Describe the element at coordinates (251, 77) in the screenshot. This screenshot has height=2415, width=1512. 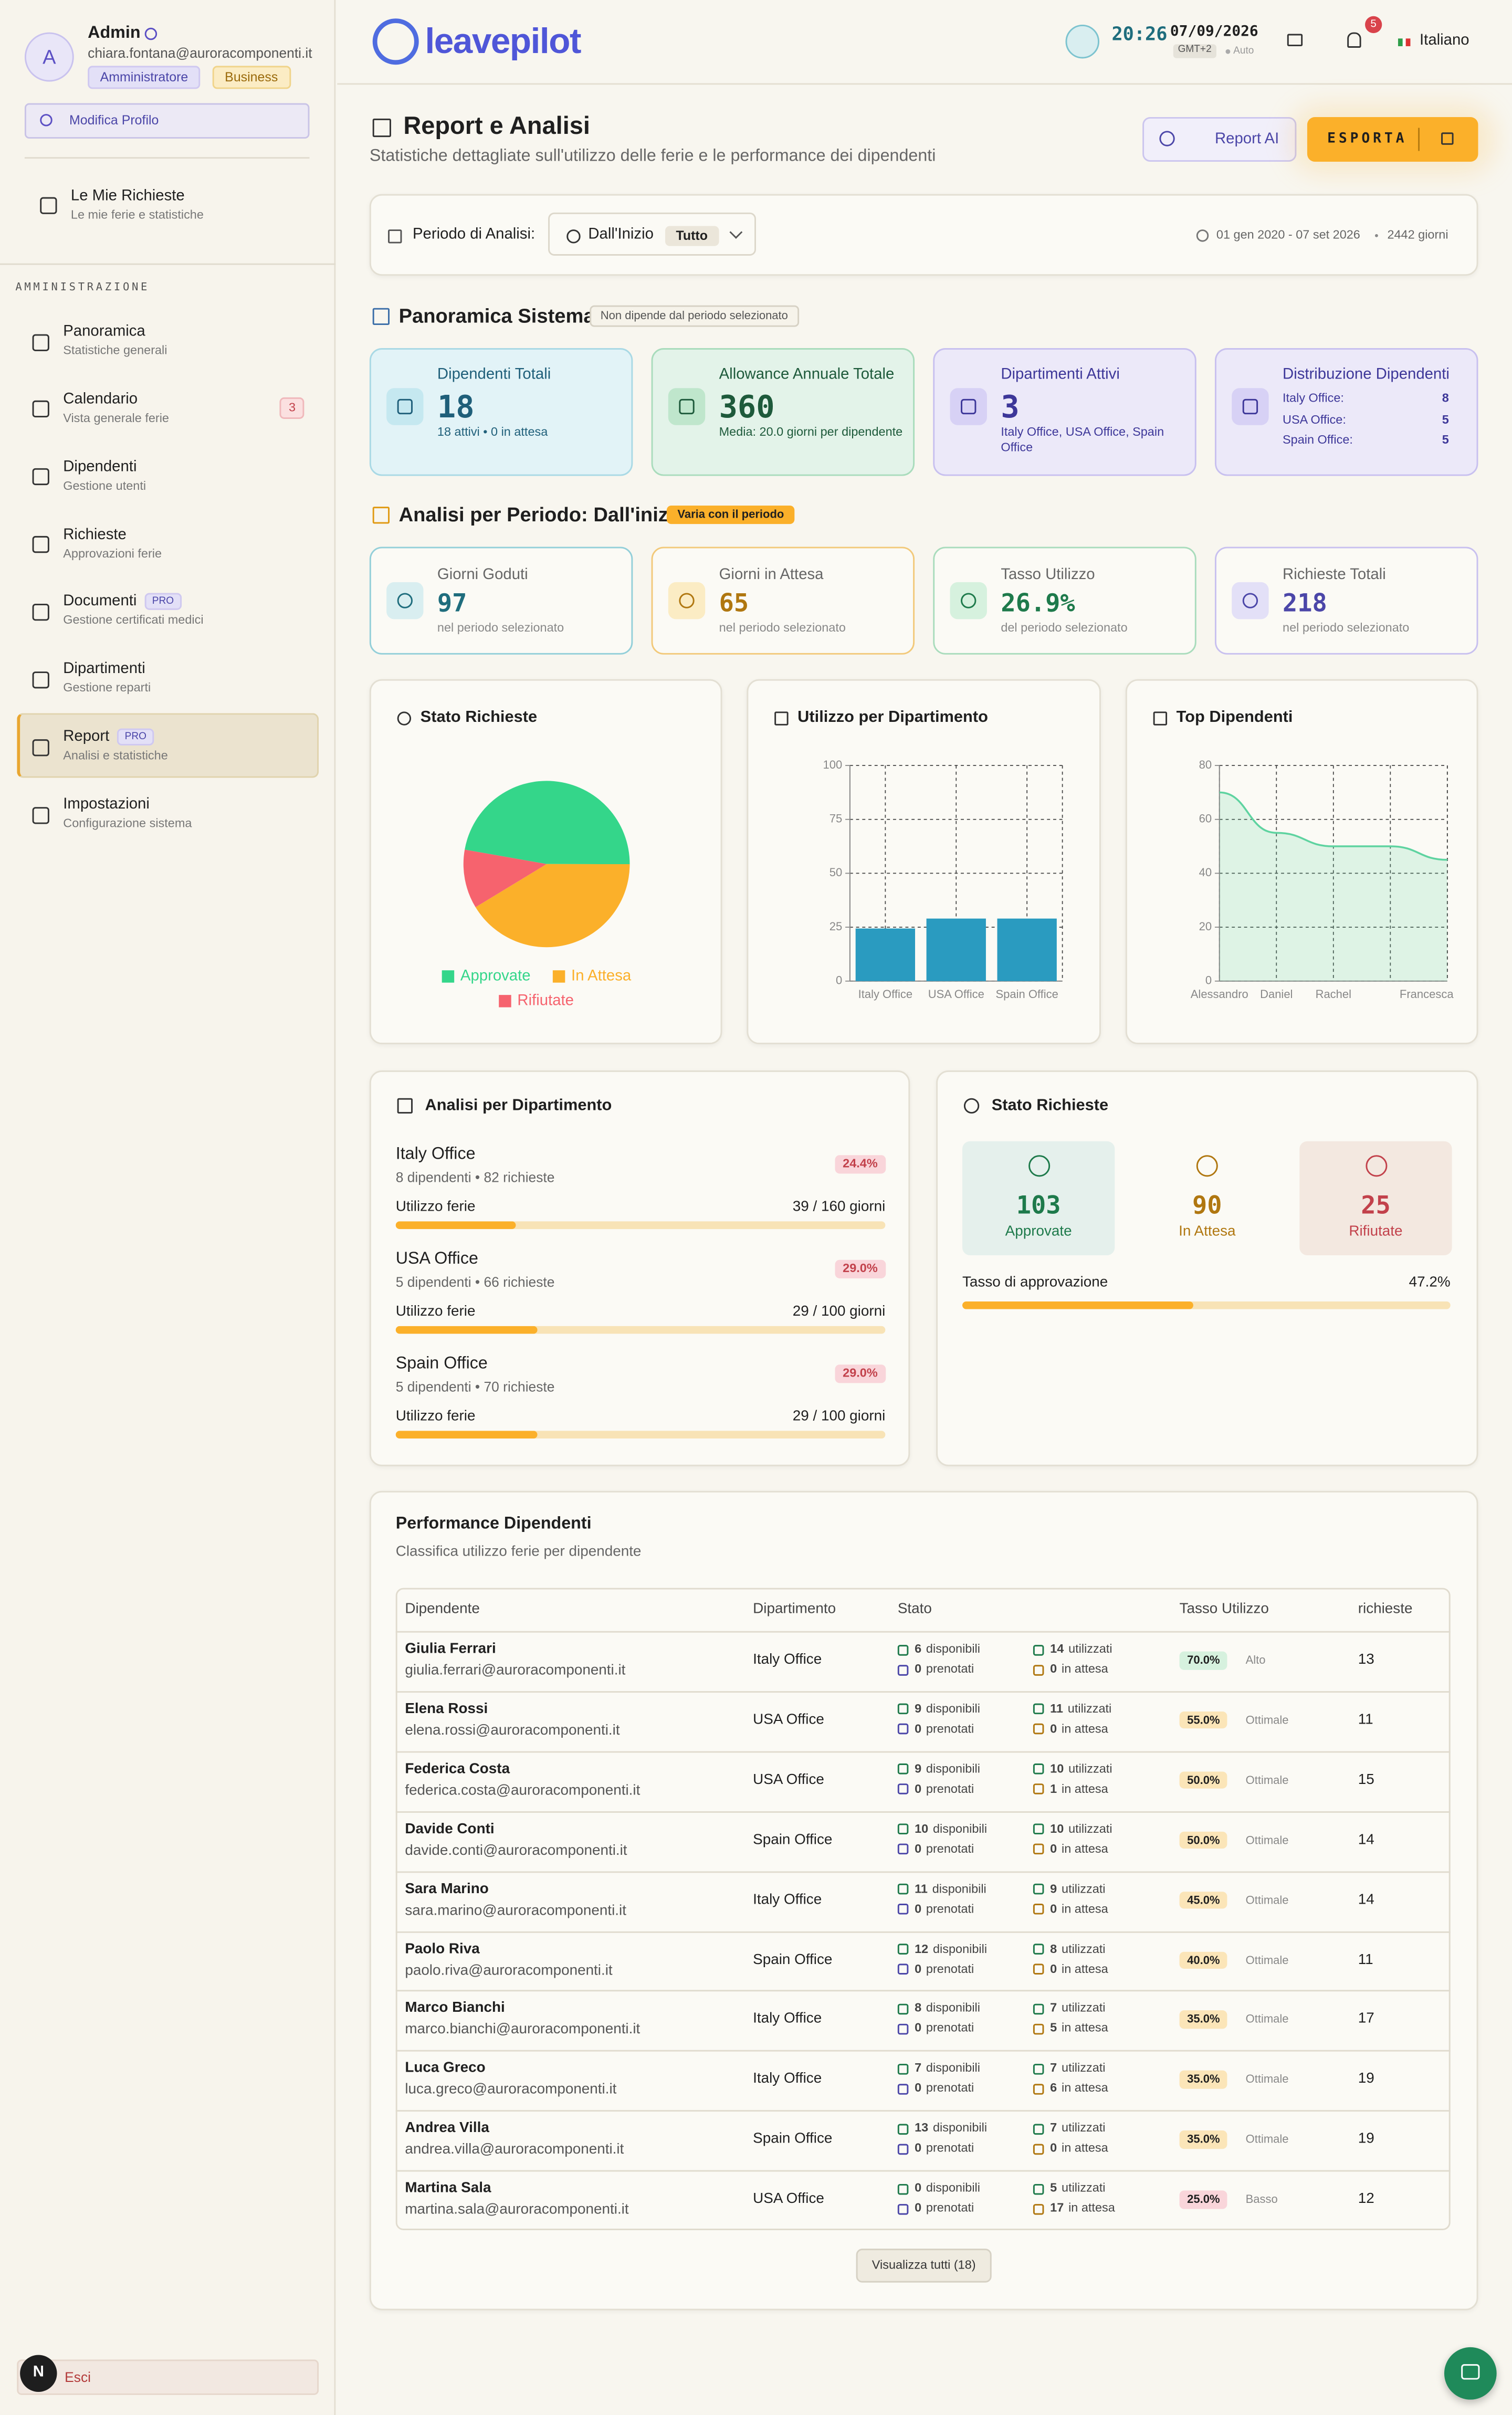
I see `role-badge: Business` at that location.